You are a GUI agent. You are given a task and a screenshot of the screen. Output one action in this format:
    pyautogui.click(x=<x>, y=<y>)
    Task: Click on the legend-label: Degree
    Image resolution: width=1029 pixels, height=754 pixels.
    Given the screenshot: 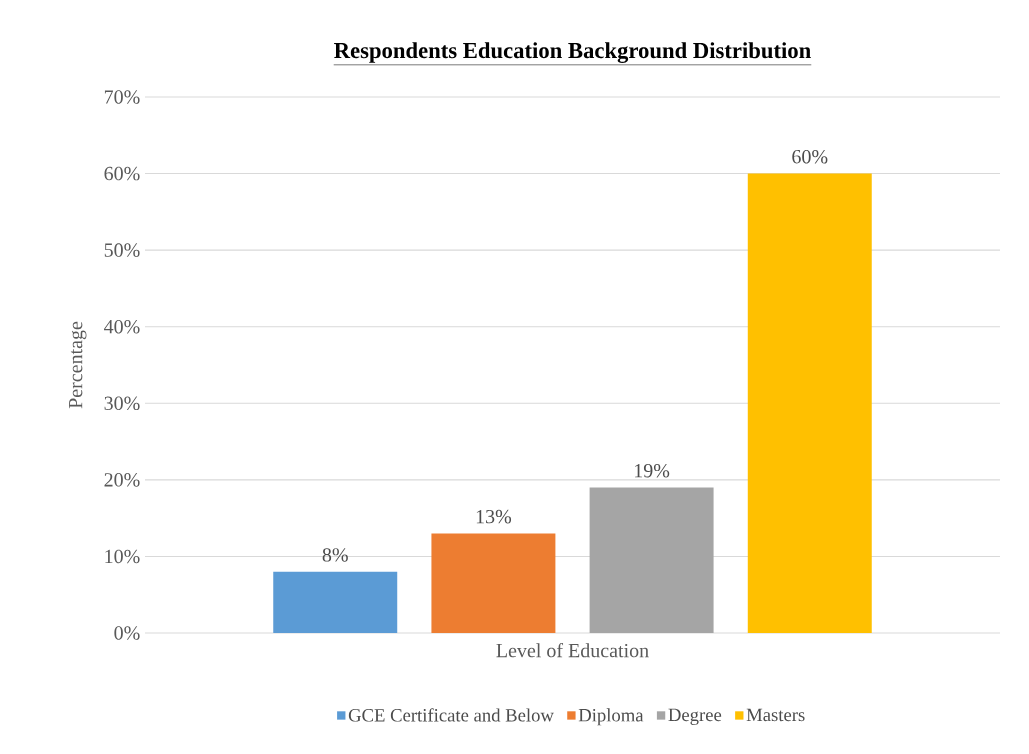 What is the action you would take?
    pyautogui.click(x=695, y=716)
    